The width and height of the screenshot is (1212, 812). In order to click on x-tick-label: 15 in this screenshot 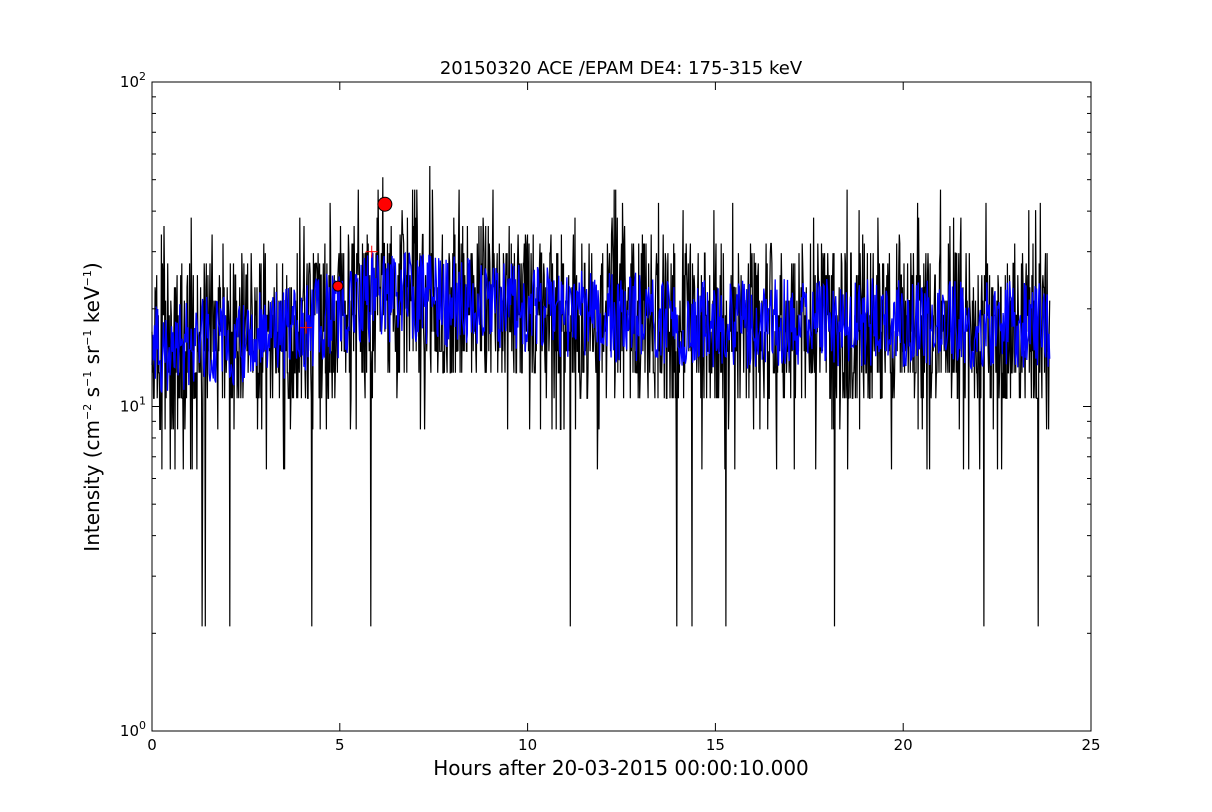, I will do `click(715, 745)`.